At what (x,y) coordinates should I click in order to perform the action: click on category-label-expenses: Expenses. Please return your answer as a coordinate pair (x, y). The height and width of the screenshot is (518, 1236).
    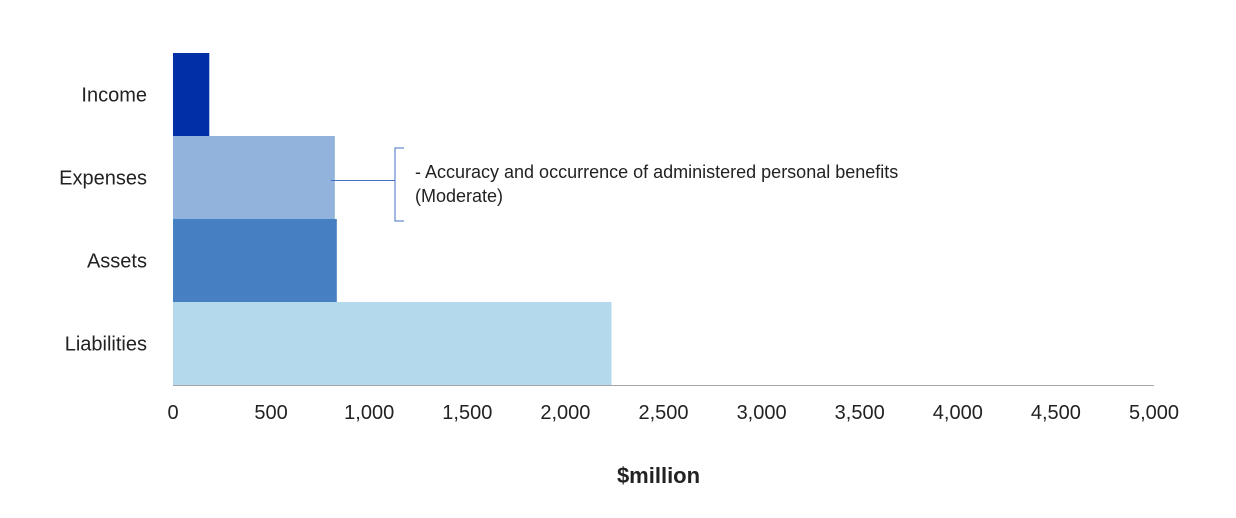
    Looking at the image, I should click on (103, 179).